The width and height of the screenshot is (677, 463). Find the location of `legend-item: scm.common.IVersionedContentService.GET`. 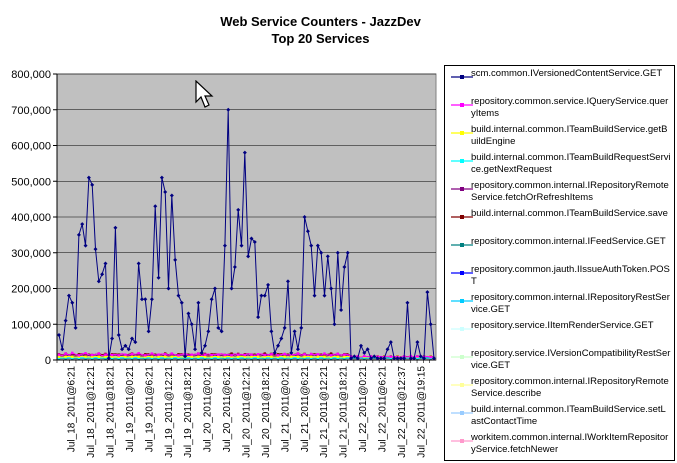

legend-item: scm.common.IVersionedContentService.GET is located at coordinates (559, 81).